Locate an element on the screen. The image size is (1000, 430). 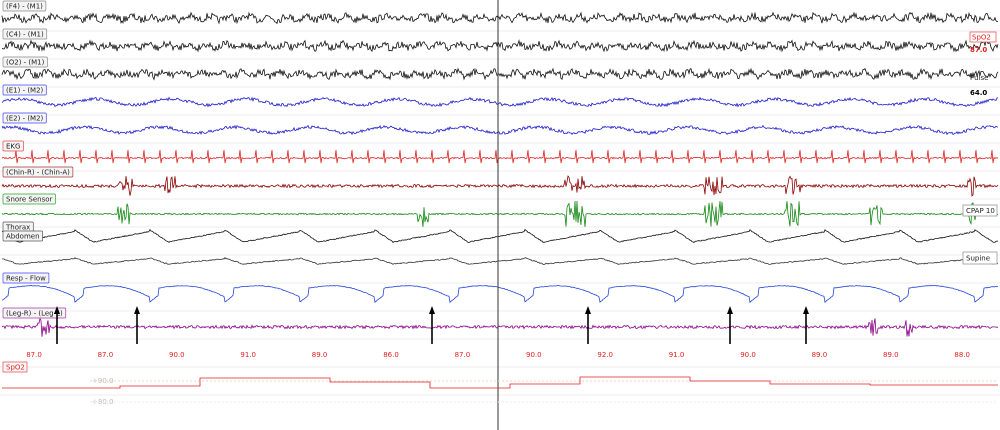
channel-label-text: (F4) - (M1) is located at coordinates (24, 7).